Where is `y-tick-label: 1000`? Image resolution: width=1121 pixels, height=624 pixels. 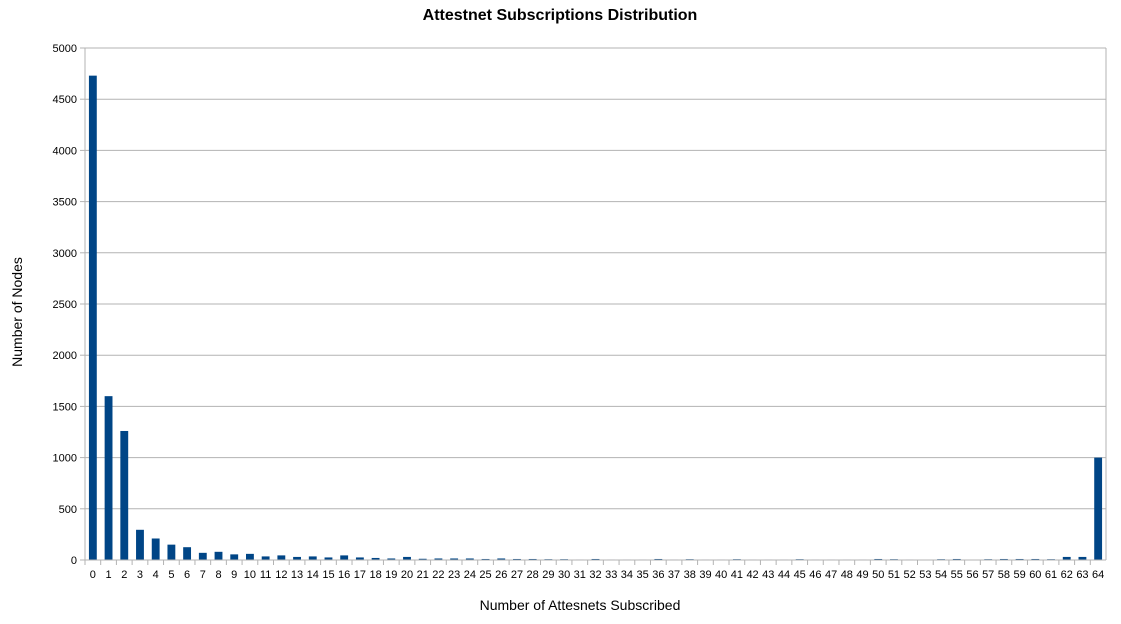
y-tick-label: 1000 is located at coordinates (65, 459).